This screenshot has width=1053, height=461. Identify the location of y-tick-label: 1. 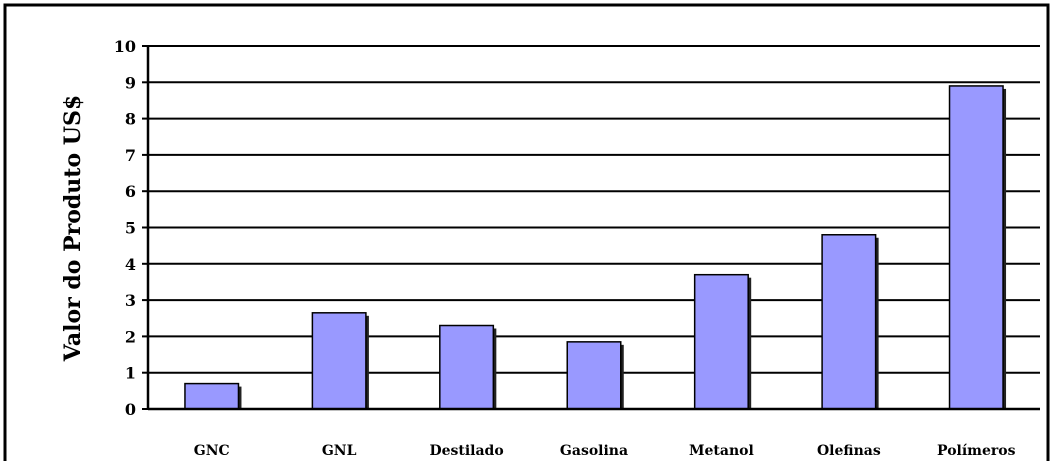
(130, 373).